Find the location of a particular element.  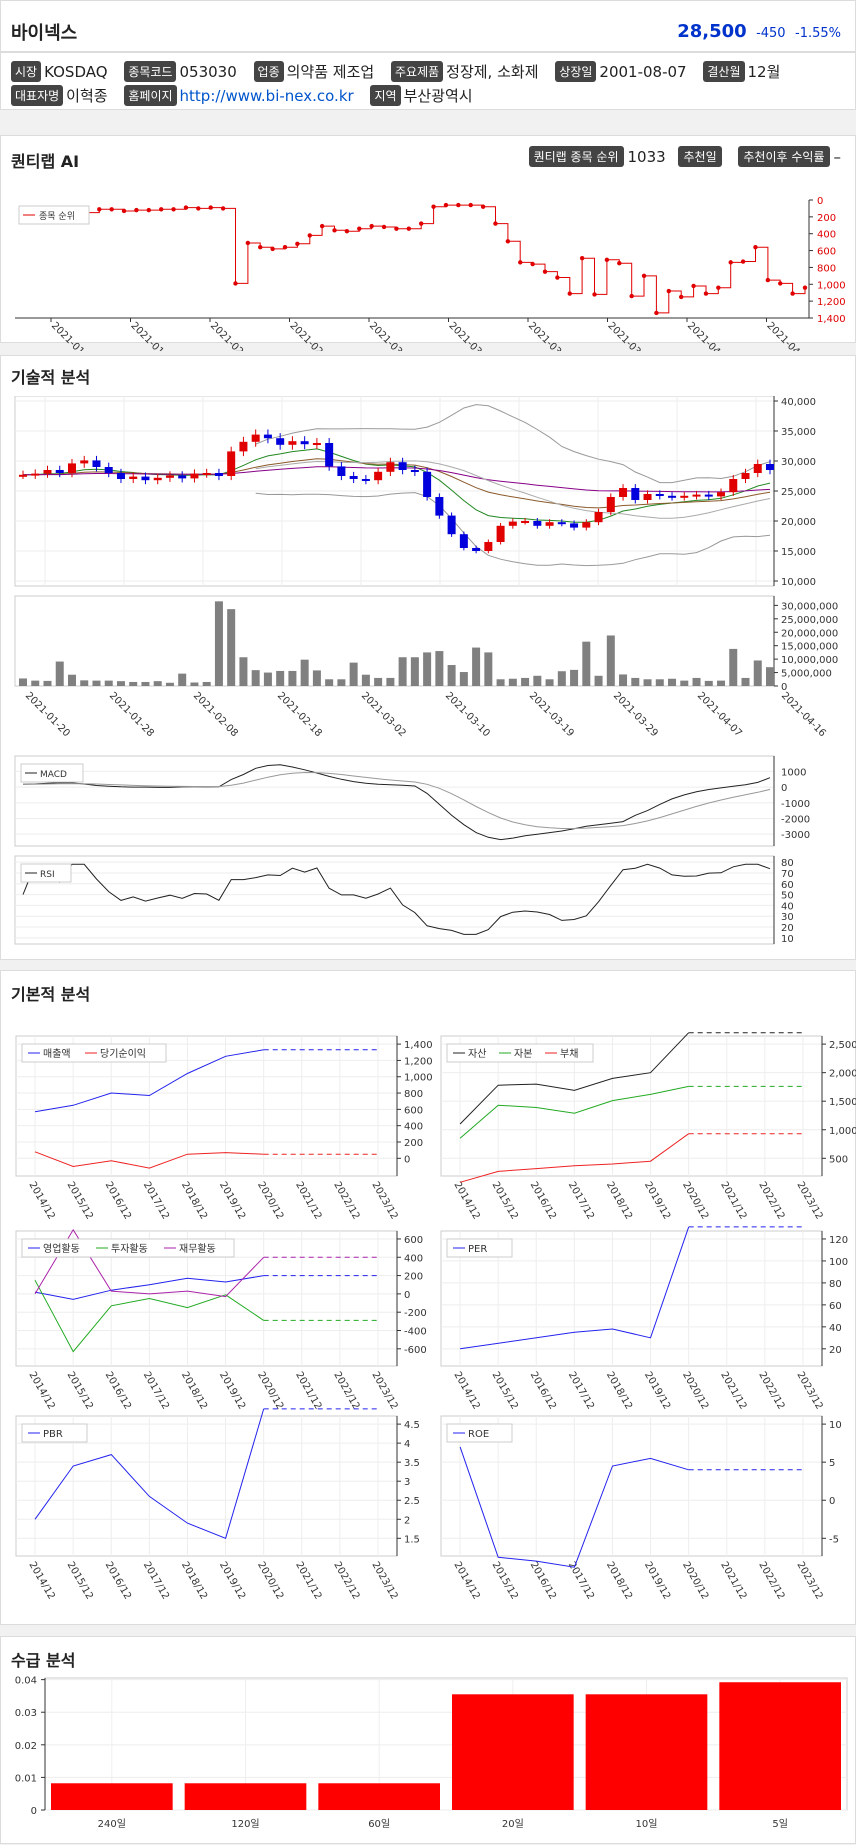

c6-ytick-label: 5 is located at coordinates (832, 1463).